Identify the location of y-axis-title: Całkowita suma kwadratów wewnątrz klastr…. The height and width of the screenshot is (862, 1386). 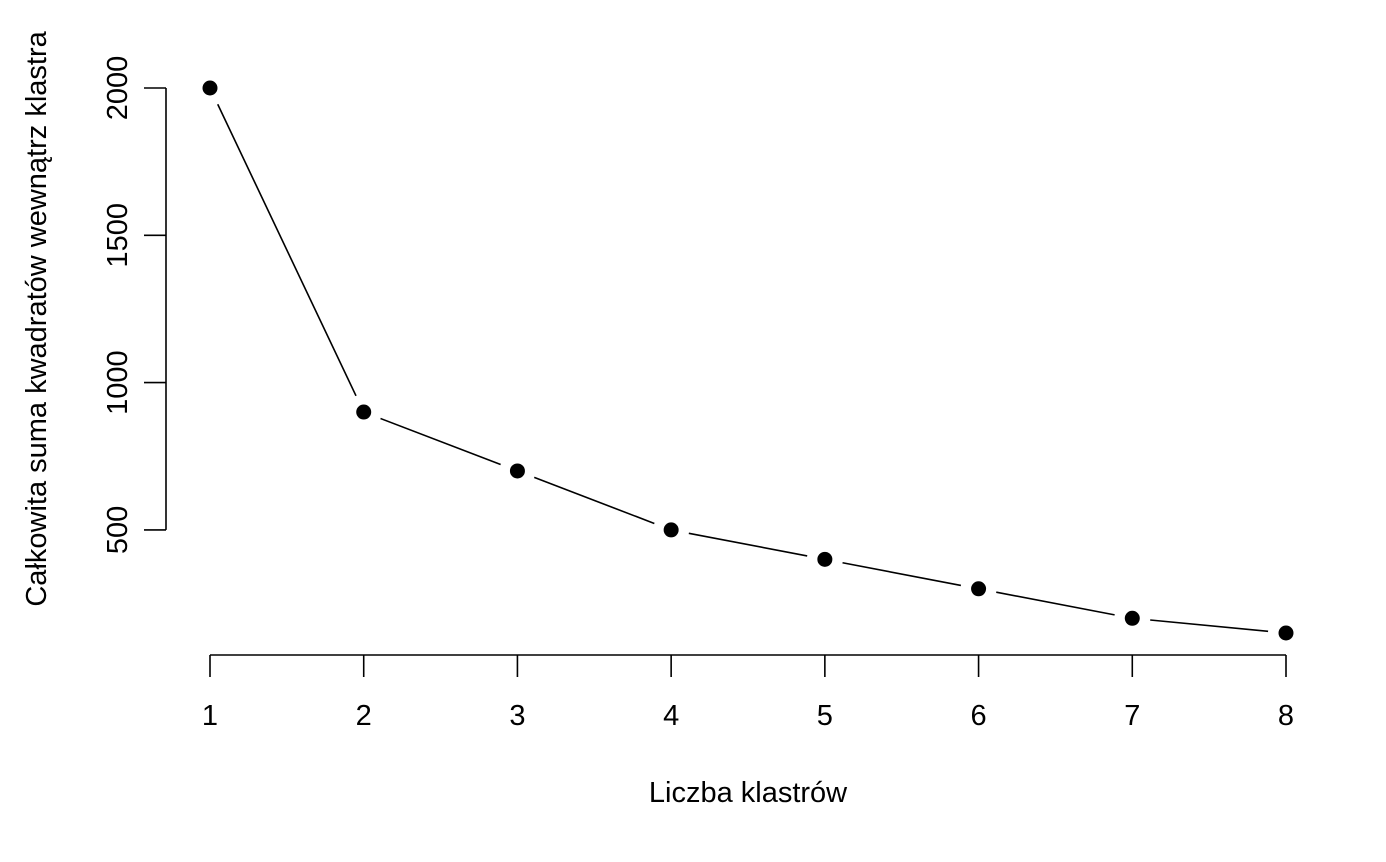
(37, 318).